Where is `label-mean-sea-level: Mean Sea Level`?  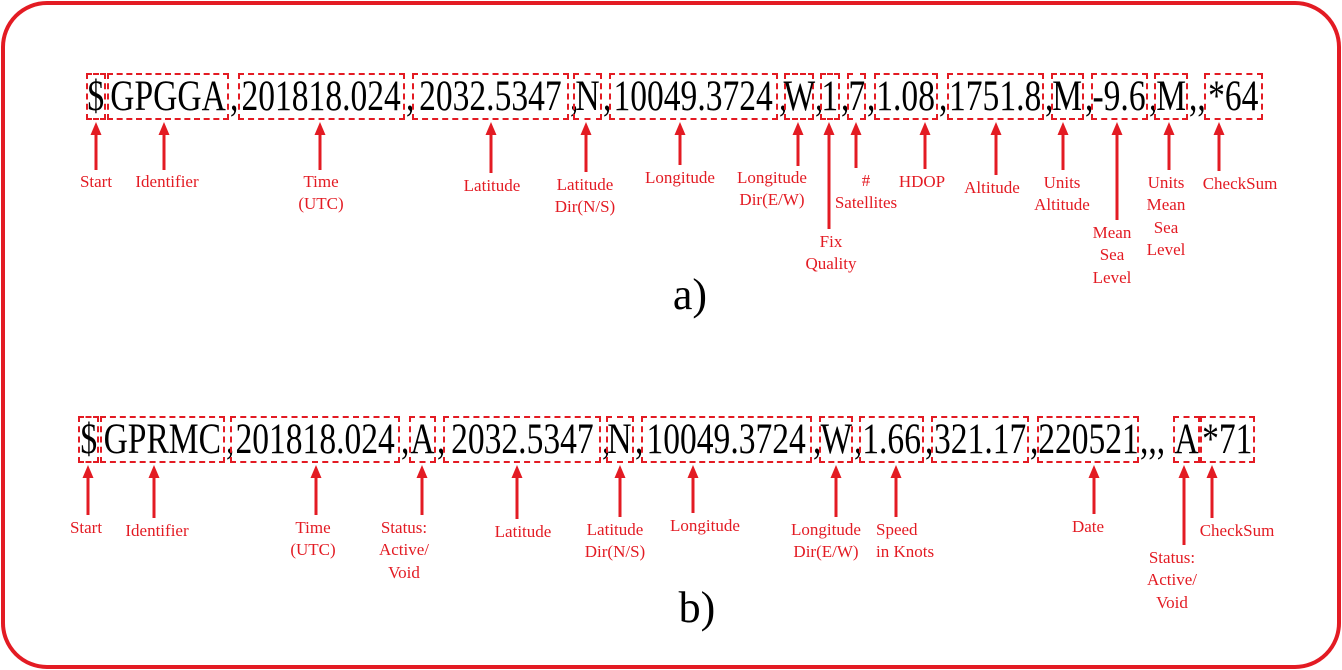 label-mean-sea-level: Mean Sea Level is located at coordinates (1112, 254).